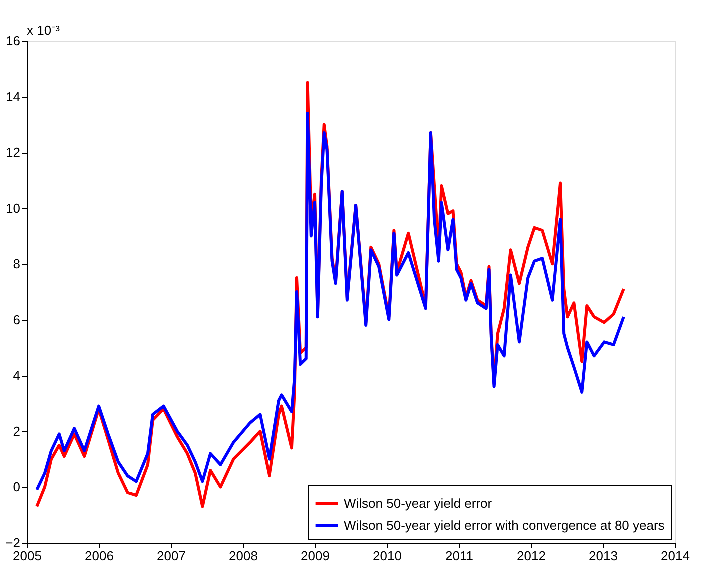 This screenshot has height=568, width=705. I want to click on x-tick-label: 2011, so click(460, 556).